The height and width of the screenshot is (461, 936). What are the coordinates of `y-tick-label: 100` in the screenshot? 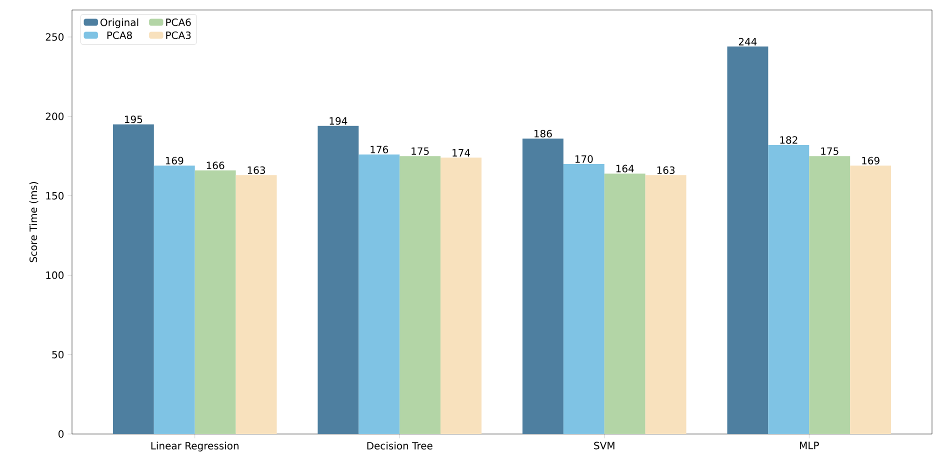 It's located at (55, 275).